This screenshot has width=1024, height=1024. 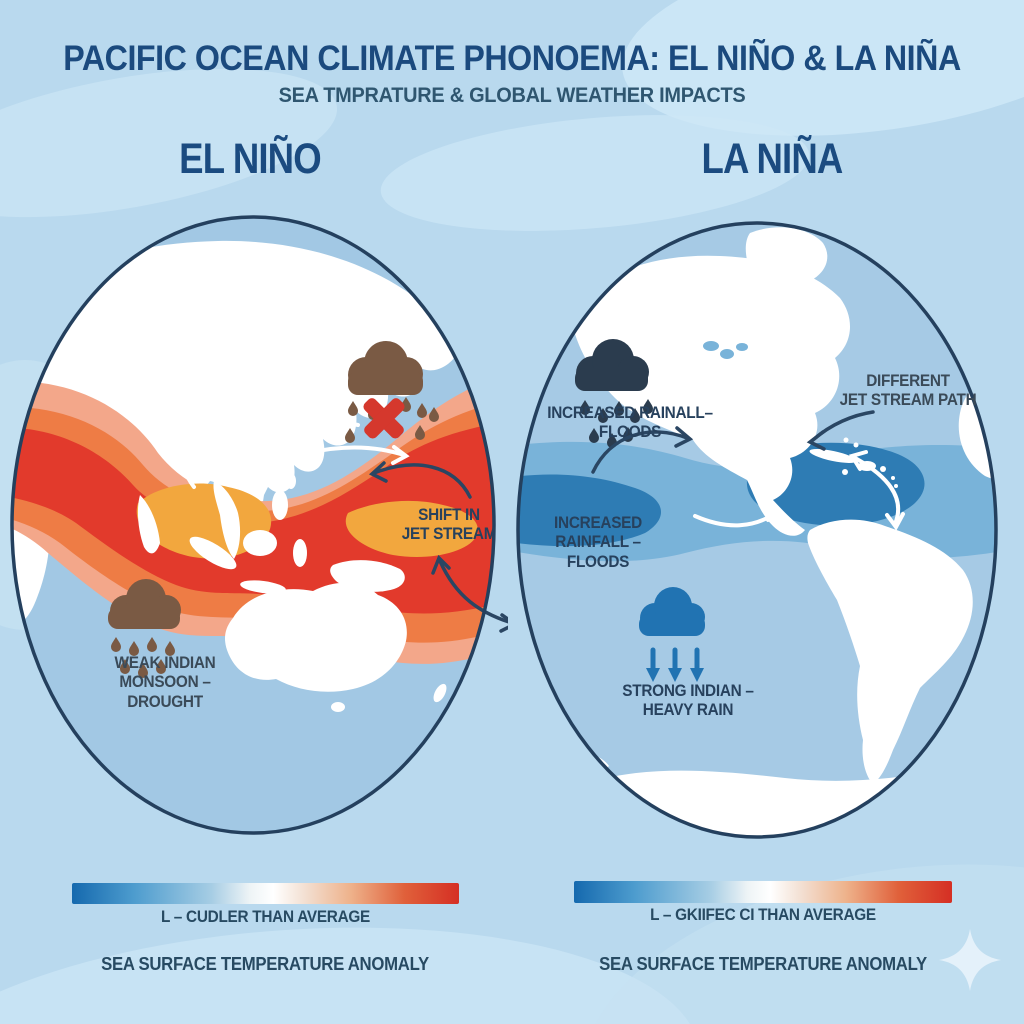 I want to click on la-nina-heading: LA NIÑA, so click(x=772, y=159).